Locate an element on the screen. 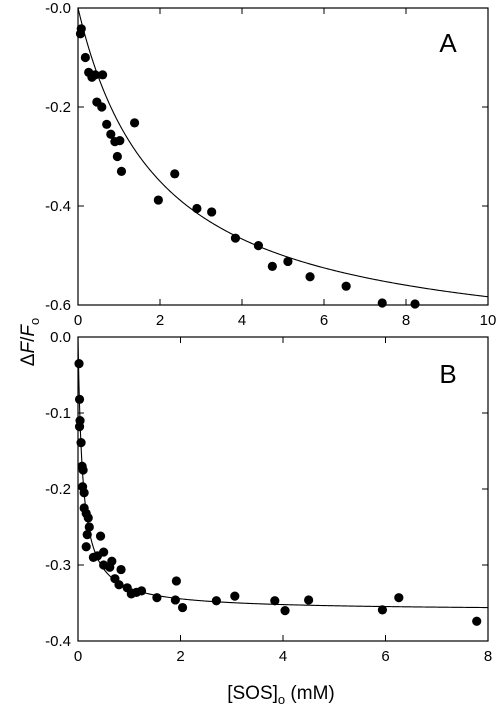 Image resolution: width=500 pixels, height=709 pixels. x-tick-label-a: 8 is located at coordinates (406, 320).